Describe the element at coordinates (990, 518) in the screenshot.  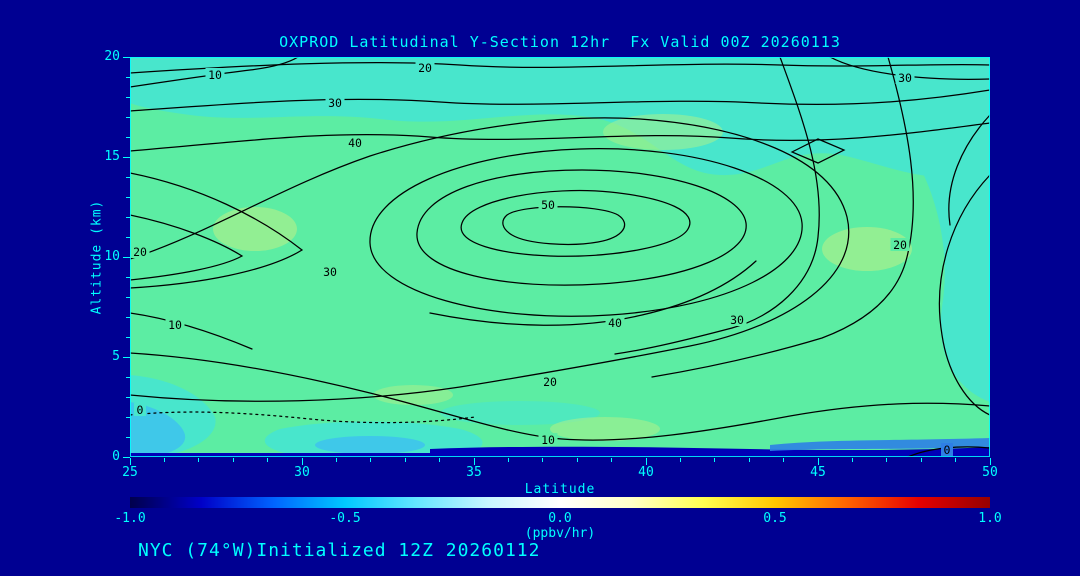
I see `colorbar-tick-label: 1.0` at that location.